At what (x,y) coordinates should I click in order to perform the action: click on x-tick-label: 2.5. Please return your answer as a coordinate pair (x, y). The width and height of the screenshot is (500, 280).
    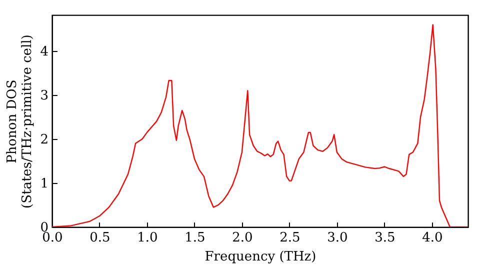
    Looking at the image, I should click on (290, 238).